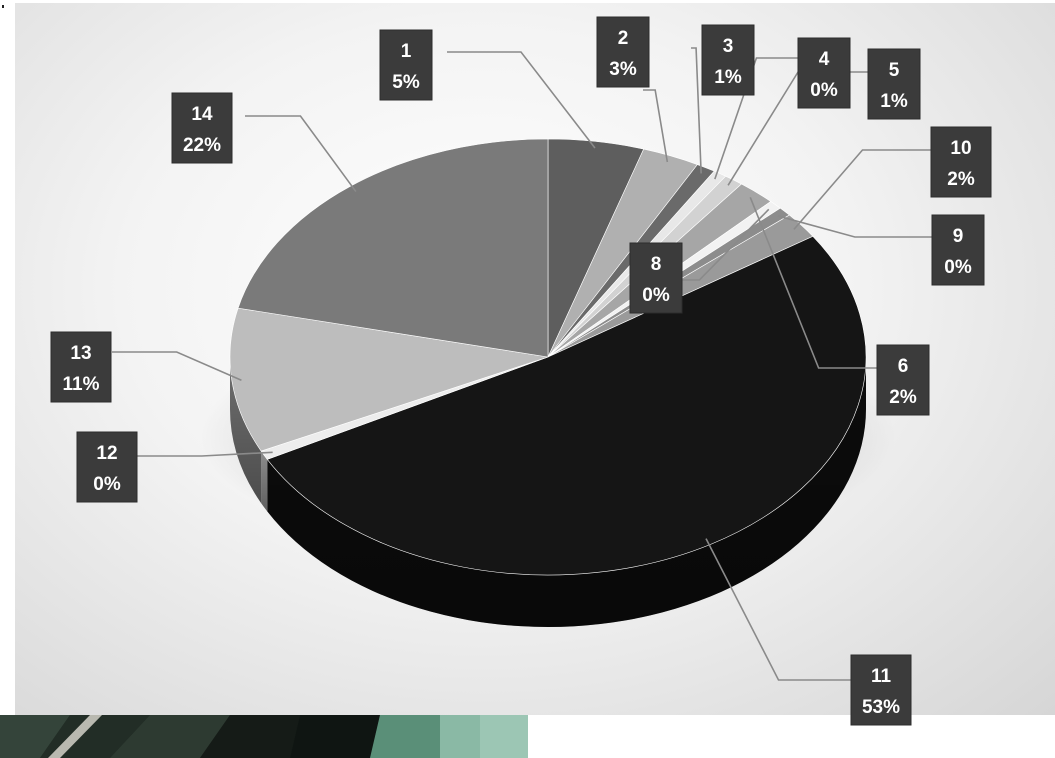  What do you see at coordinates (881, 676) in the screenshot?
I see `data-label-category: 11` at bounding box center [881, 676].